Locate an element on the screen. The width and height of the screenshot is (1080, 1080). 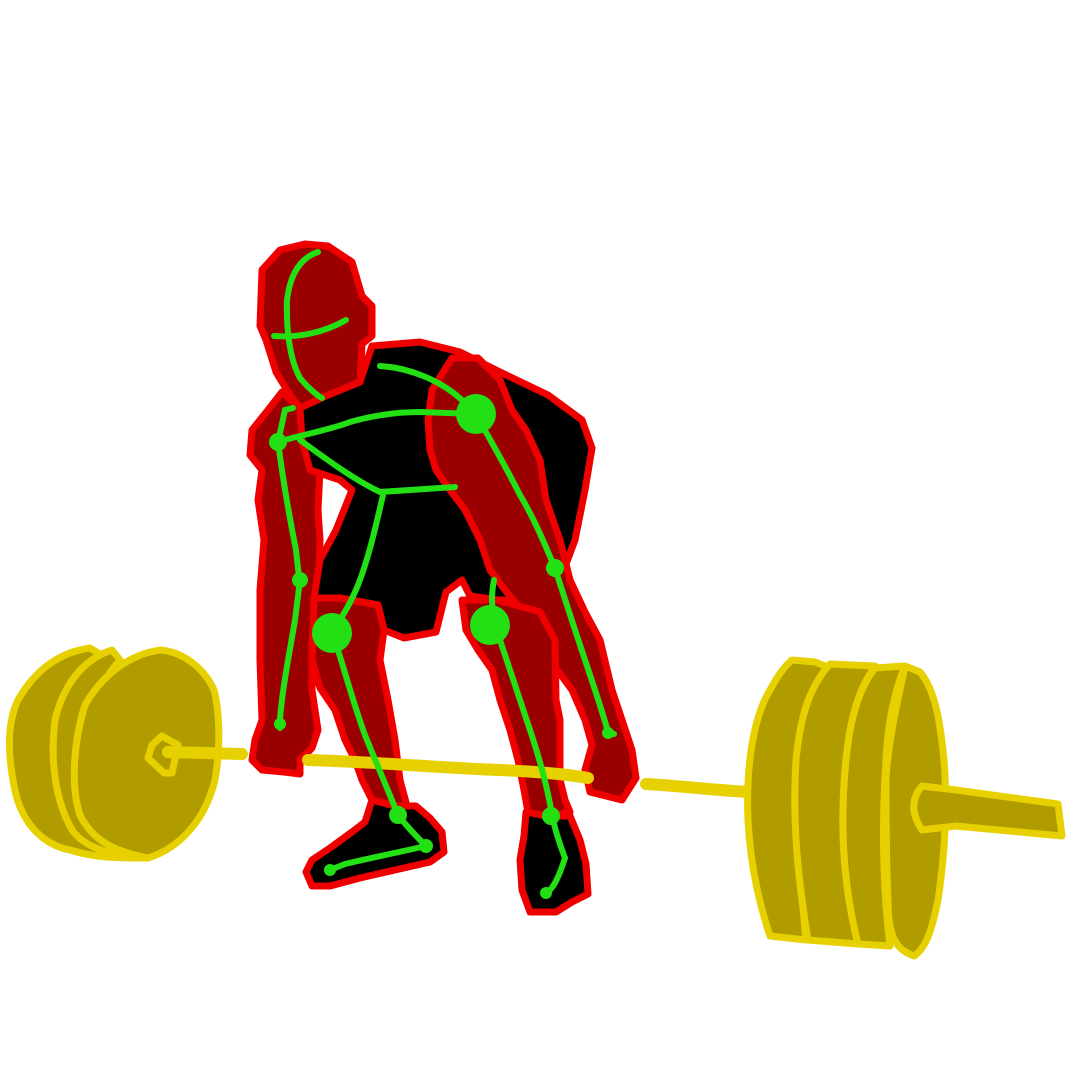
joint-right-wrist is located at coordinates (608, 733).